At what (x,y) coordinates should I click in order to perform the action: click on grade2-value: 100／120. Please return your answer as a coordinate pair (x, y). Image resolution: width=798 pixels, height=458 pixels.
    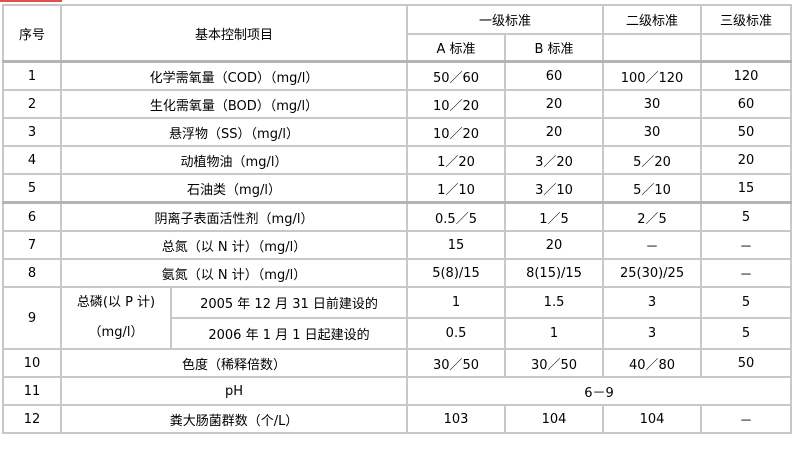
    Looking at the image, I should click on (652, 75).